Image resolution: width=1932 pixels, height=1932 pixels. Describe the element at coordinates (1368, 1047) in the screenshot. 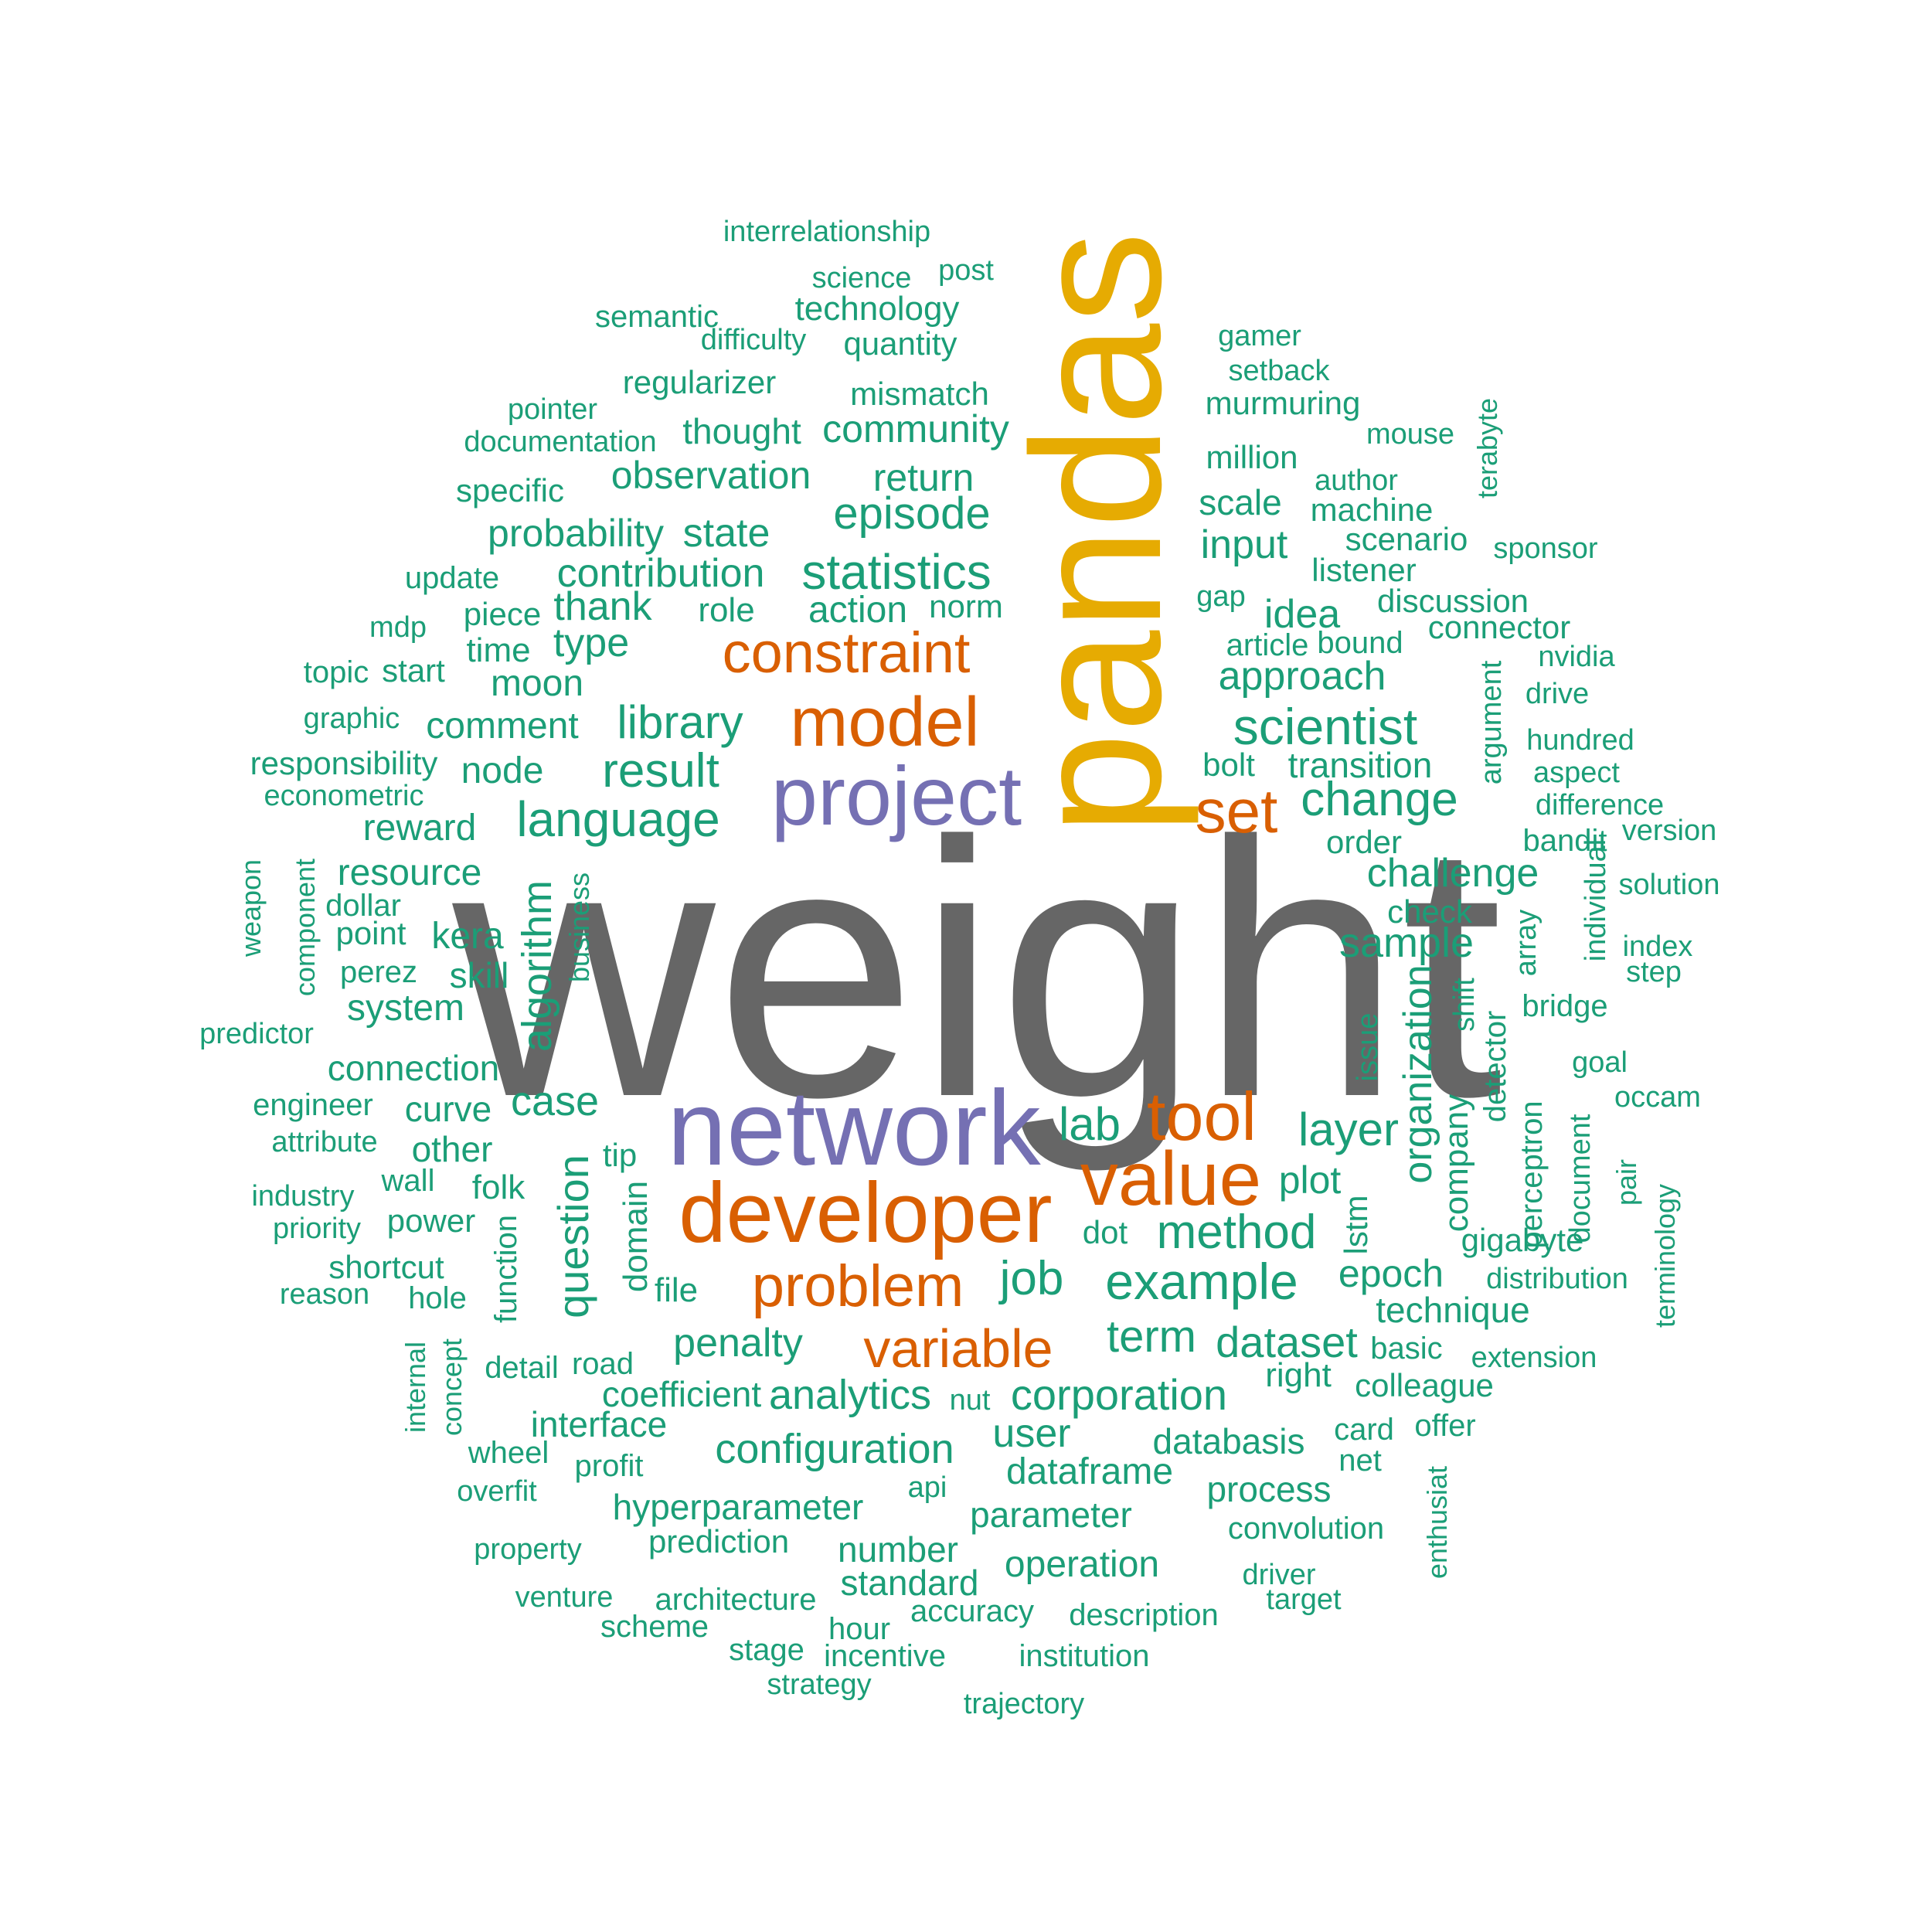

I see `word-issue: issue` at that location.